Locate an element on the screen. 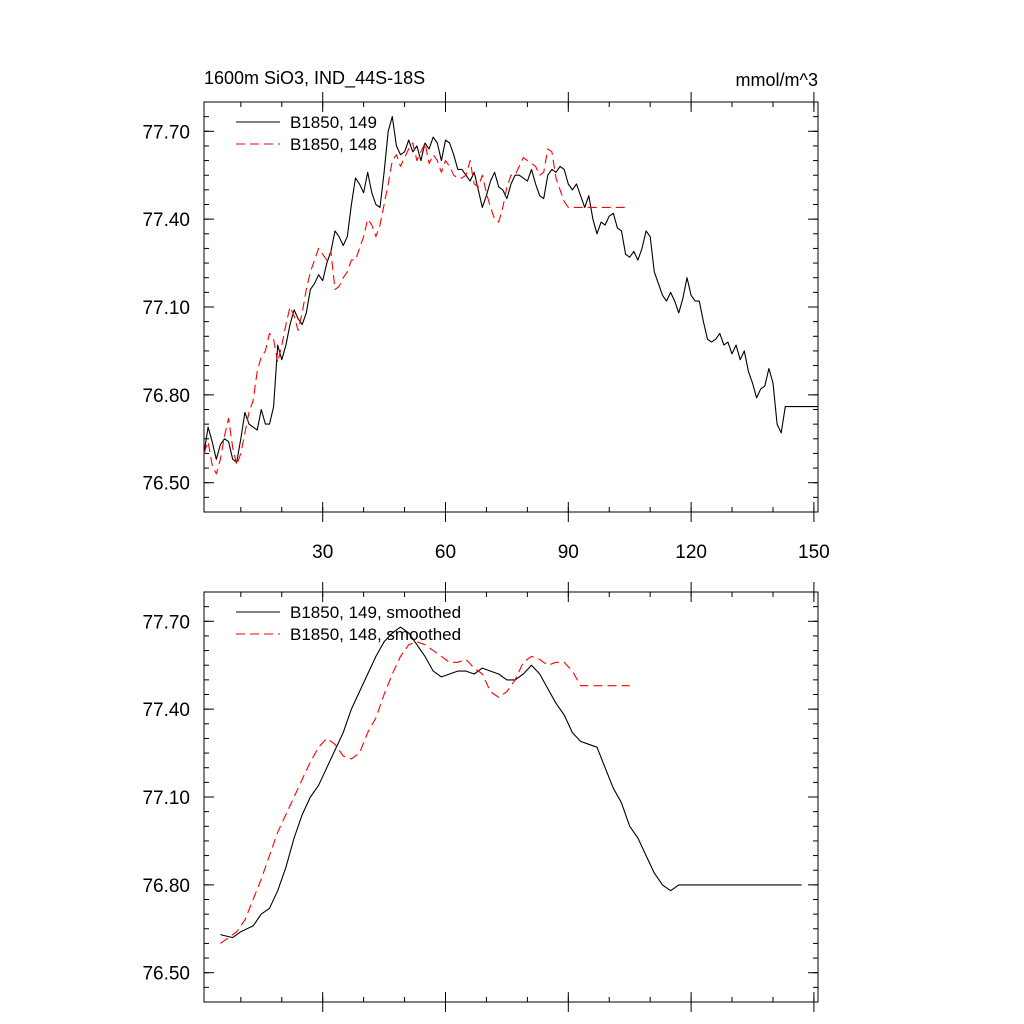 The image size is (1024, 1024). units-label: mmol/m^3 is located at coordinates (777, 80).